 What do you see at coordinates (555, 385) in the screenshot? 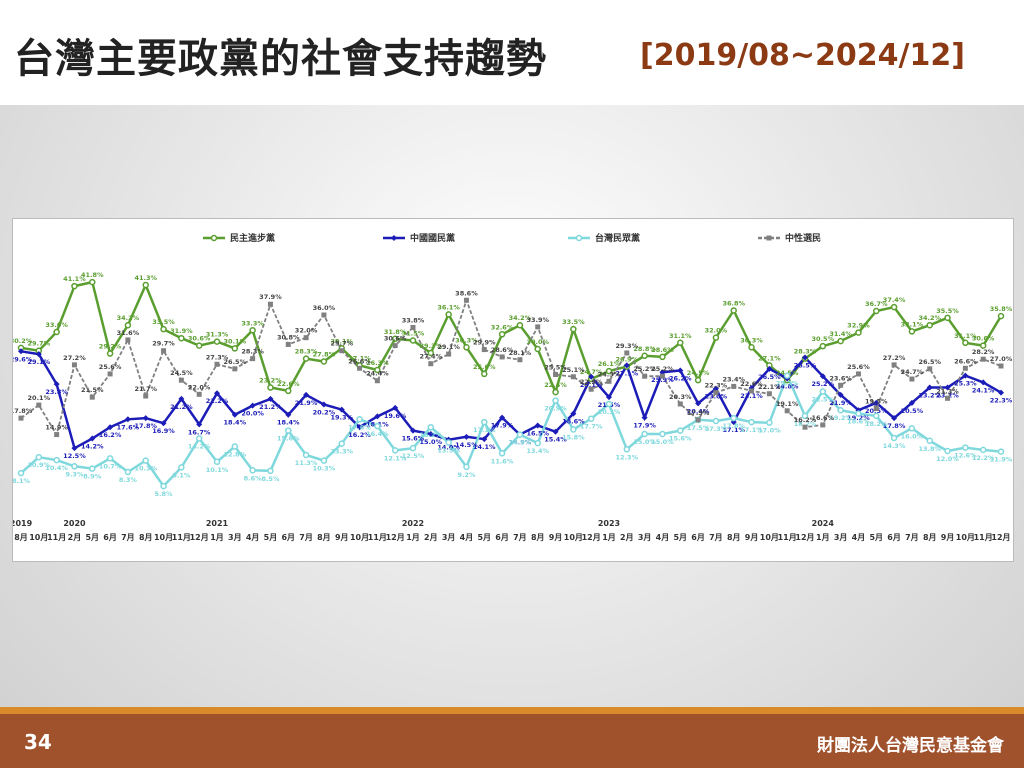
I see `data-label: 22.4%` at bounding box center [555, 385].